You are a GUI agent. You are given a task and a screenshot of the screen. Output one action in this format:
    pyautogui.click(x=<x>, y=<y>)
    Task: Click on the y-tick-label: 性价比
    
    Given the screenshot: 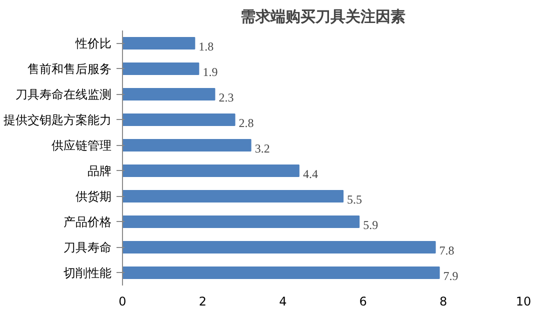 What is the action you would take?
    pyautogui.click(x=93, y=43)
    